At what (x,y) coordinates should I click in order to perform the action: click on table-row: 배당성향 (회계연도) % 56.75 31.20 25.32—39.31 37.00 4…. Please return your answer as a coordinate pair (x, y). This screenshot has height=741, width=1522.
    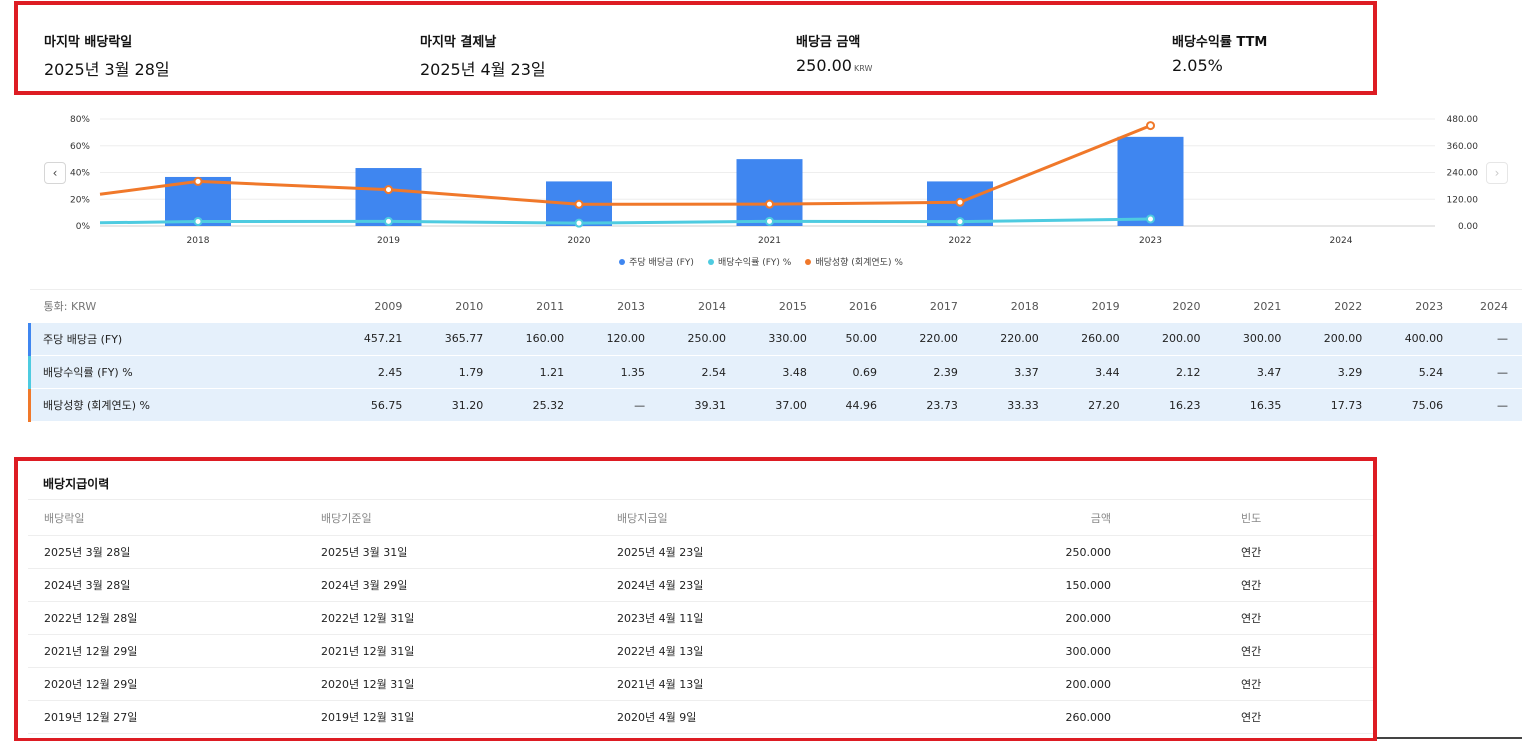
    Looking at the image, I should click on (775, 405).